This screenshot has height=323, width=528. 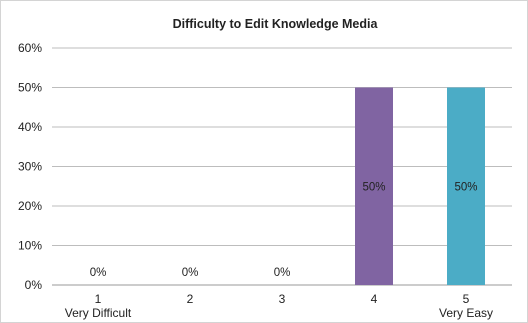 I want to click on x-tick-sublabel: Very Easy, so click(x=466, y=313).